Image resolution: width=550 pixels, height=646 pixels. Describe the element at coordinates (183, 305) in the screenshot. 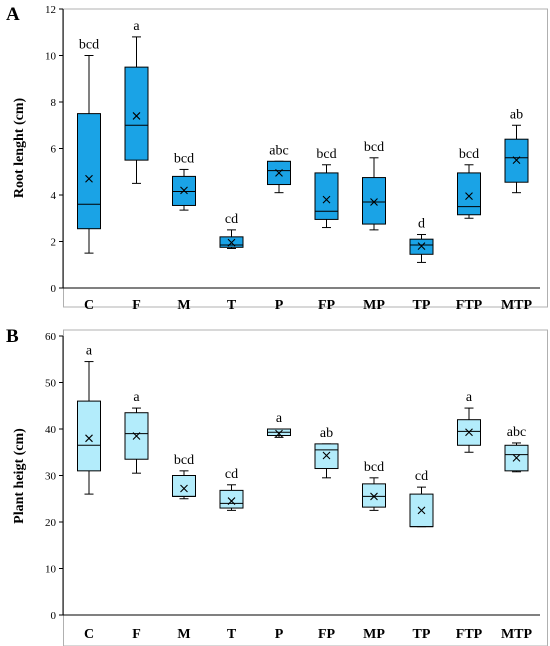

I see `panel-a-category-label: M` at that location.